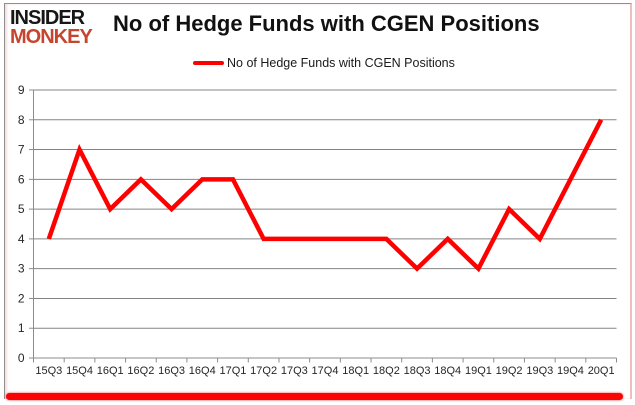 The height and width of the screenshot is (405, 635). What do you see at coordinates (570, 371) in the screenshot?
I see `x-axis-label: 19Q4` at bounding box center [570, 371].